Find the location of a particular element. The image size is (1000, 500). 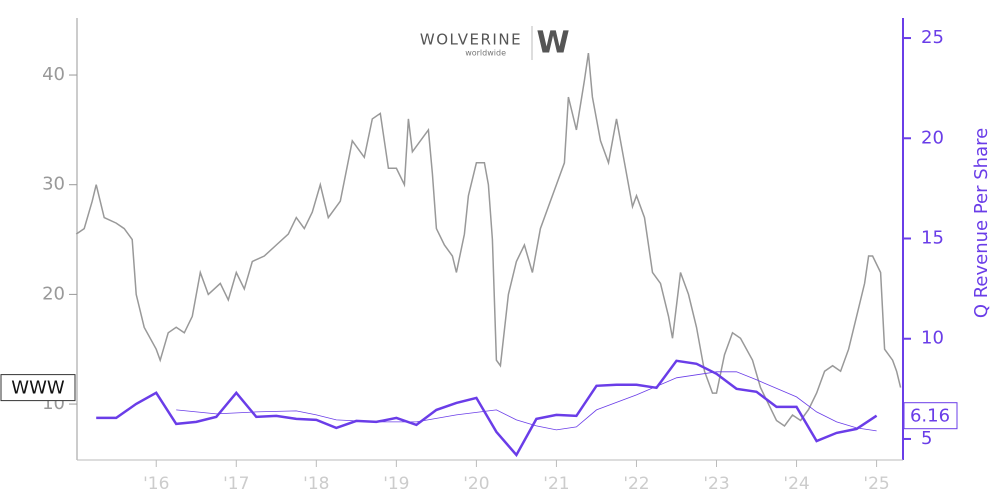

x-tick-label: '25 is located at coordinates (876, 484).